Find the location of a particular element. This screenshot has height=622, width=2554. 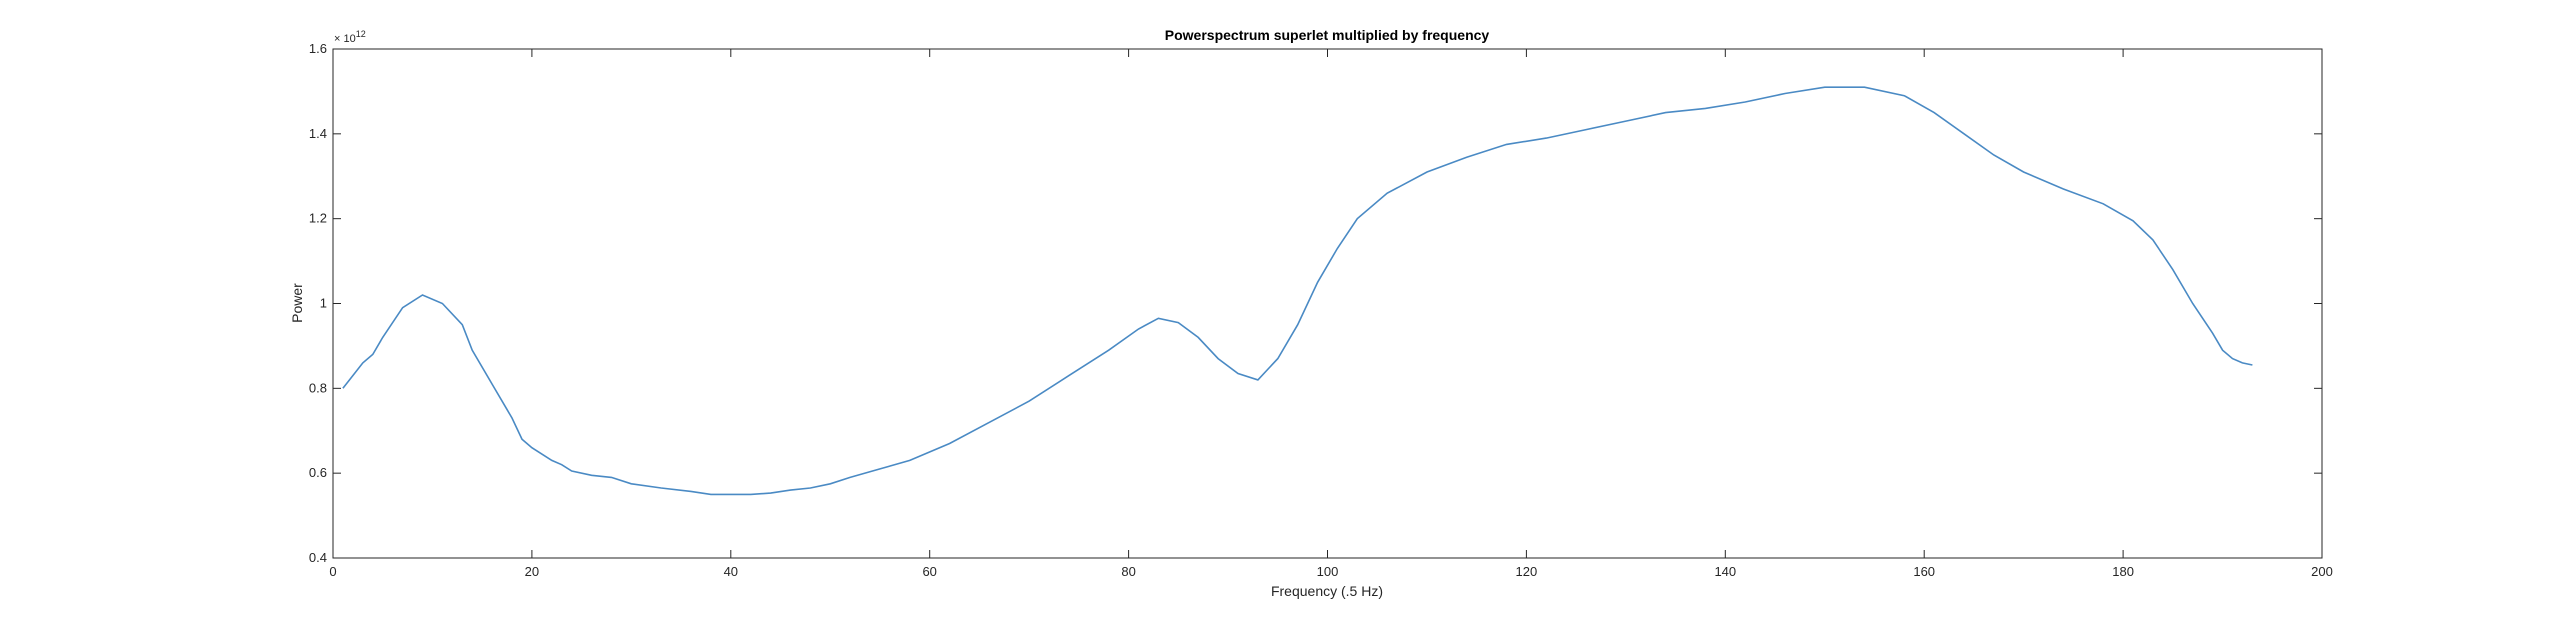

y-exponent-base: × 10 is located at coordinates (345, 39).